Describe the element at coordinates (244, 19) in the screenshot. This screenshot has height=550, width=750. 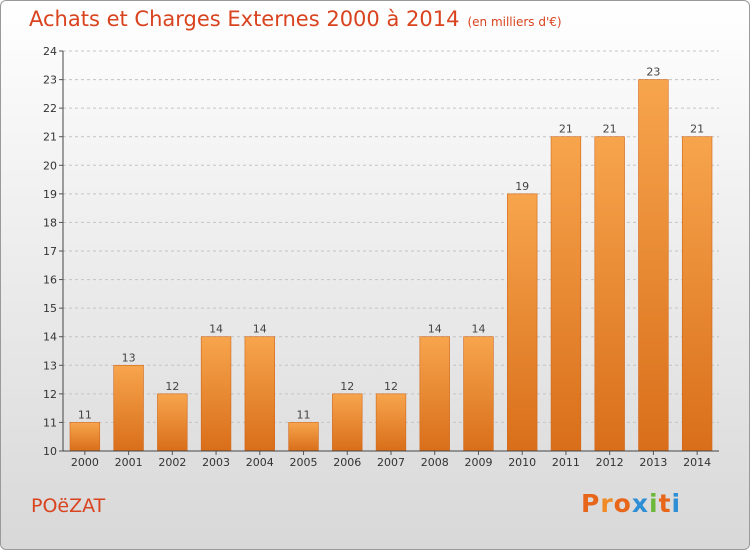
I see `chart-title-text: Achats et Charges Externes 2000 à 2014` at that location.